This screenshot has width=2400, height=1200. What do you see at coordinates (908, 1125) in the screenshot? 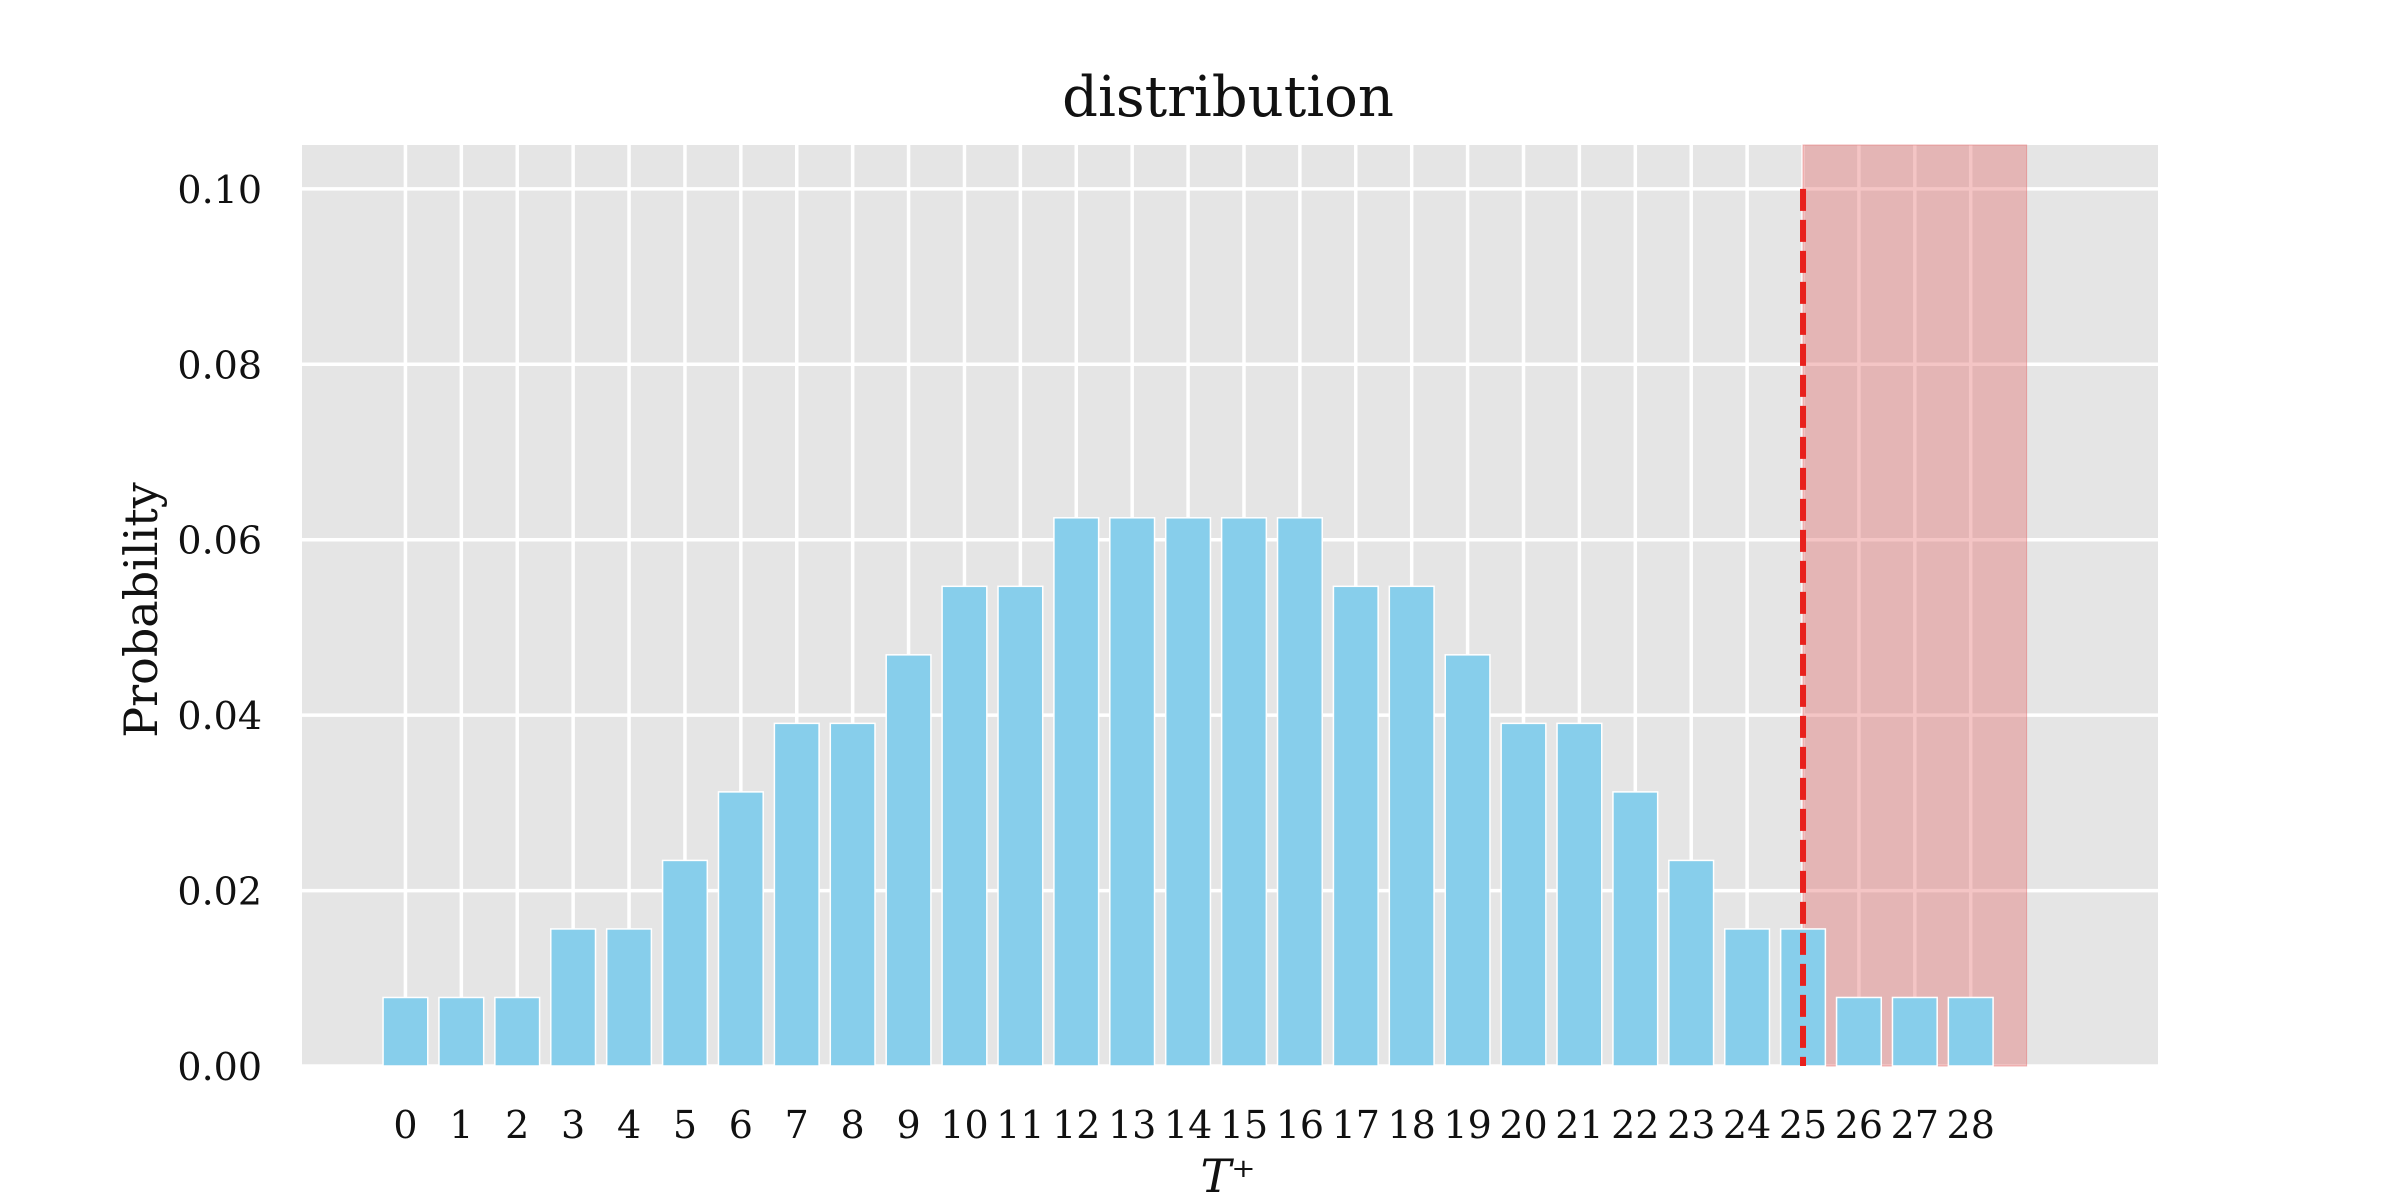
I see `x-tick-label: 9` at bounding box center [908, 1125].